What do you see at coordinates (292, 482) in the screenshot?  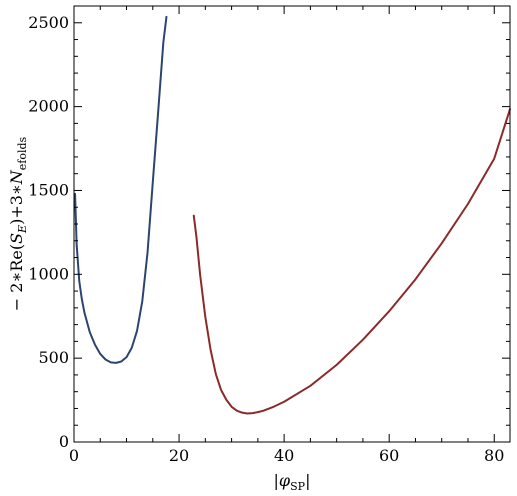 I see `x-axis-title: |φSP|` at bounding box center [292, 482].